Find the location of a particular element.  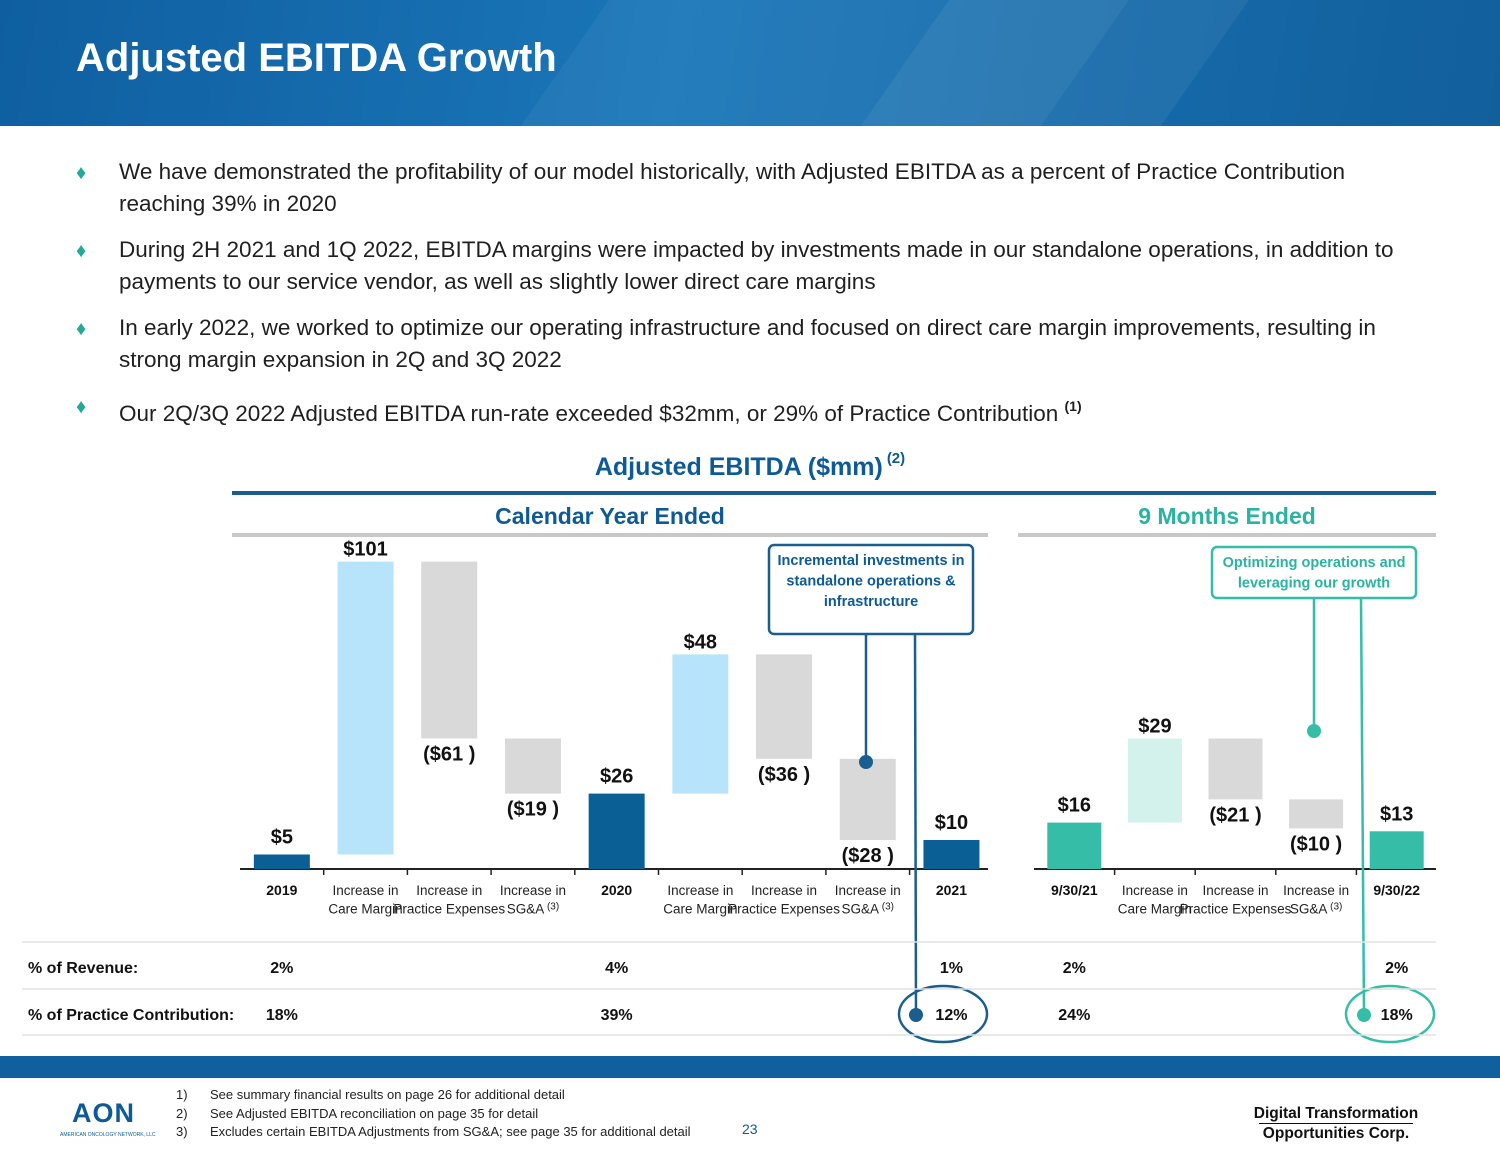

data-label: $5 is located at coordinates (282, 838).